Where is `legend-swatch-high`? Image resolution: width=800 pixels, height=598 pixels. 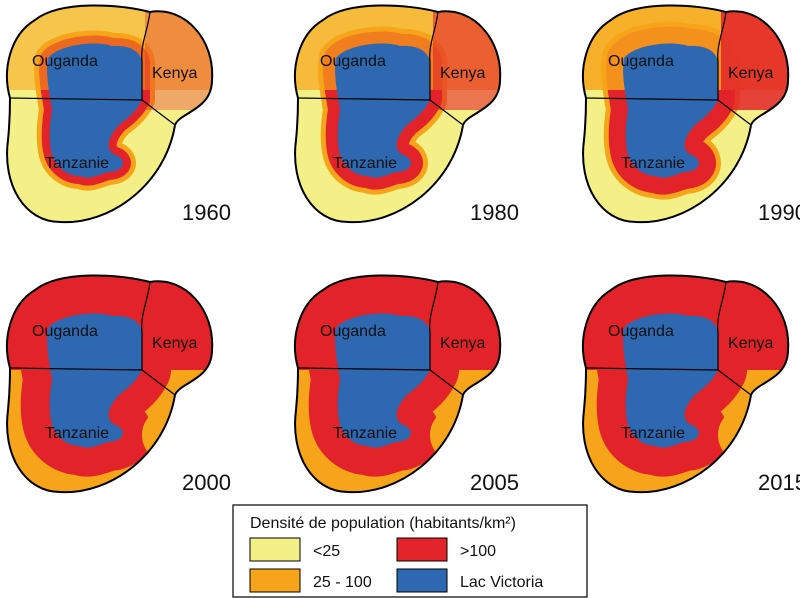
legend-swatch-high is located at coordinates (422, 549).